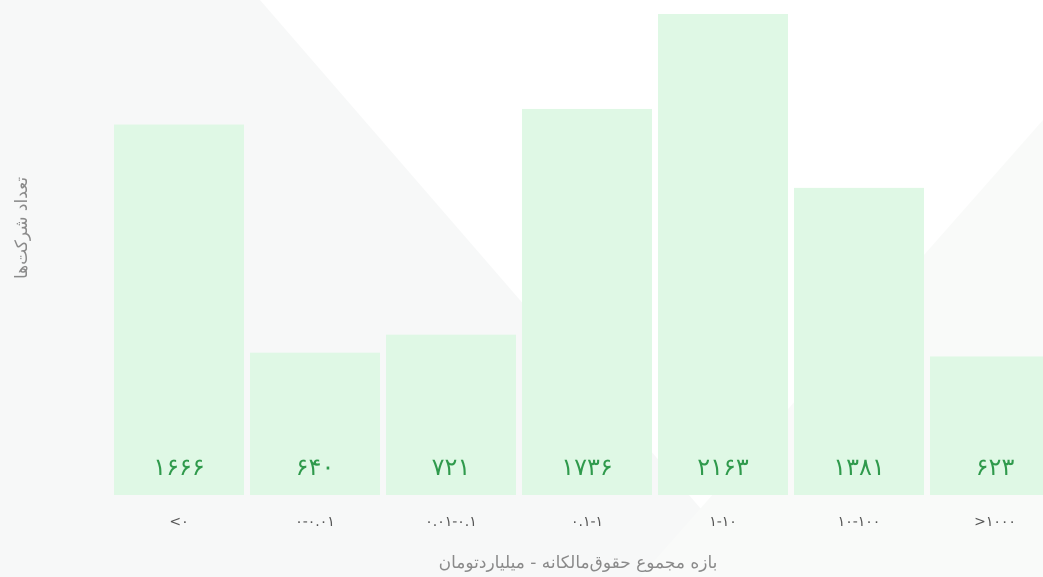 This screenshot has width=1043, height=577. What do you see at coordinates (723, 522) in the screenshot?
I see `x-tick-label: ۱-۱۰` at bounding box center [723, 522].